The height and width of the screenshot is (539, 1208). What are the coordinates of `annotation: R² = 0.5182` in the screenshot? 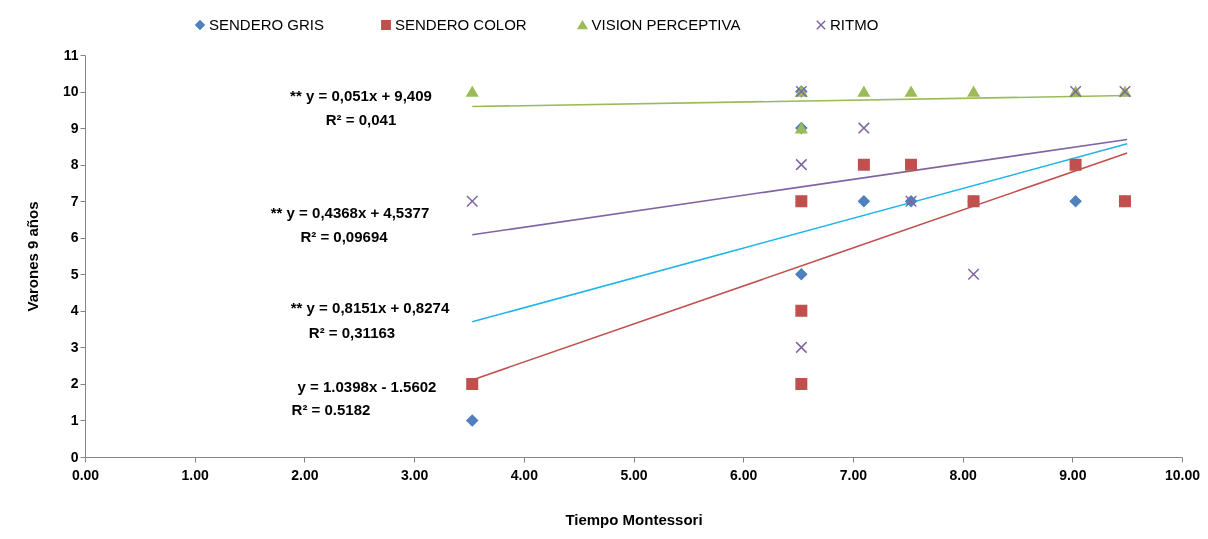 It's located at (331, 409).